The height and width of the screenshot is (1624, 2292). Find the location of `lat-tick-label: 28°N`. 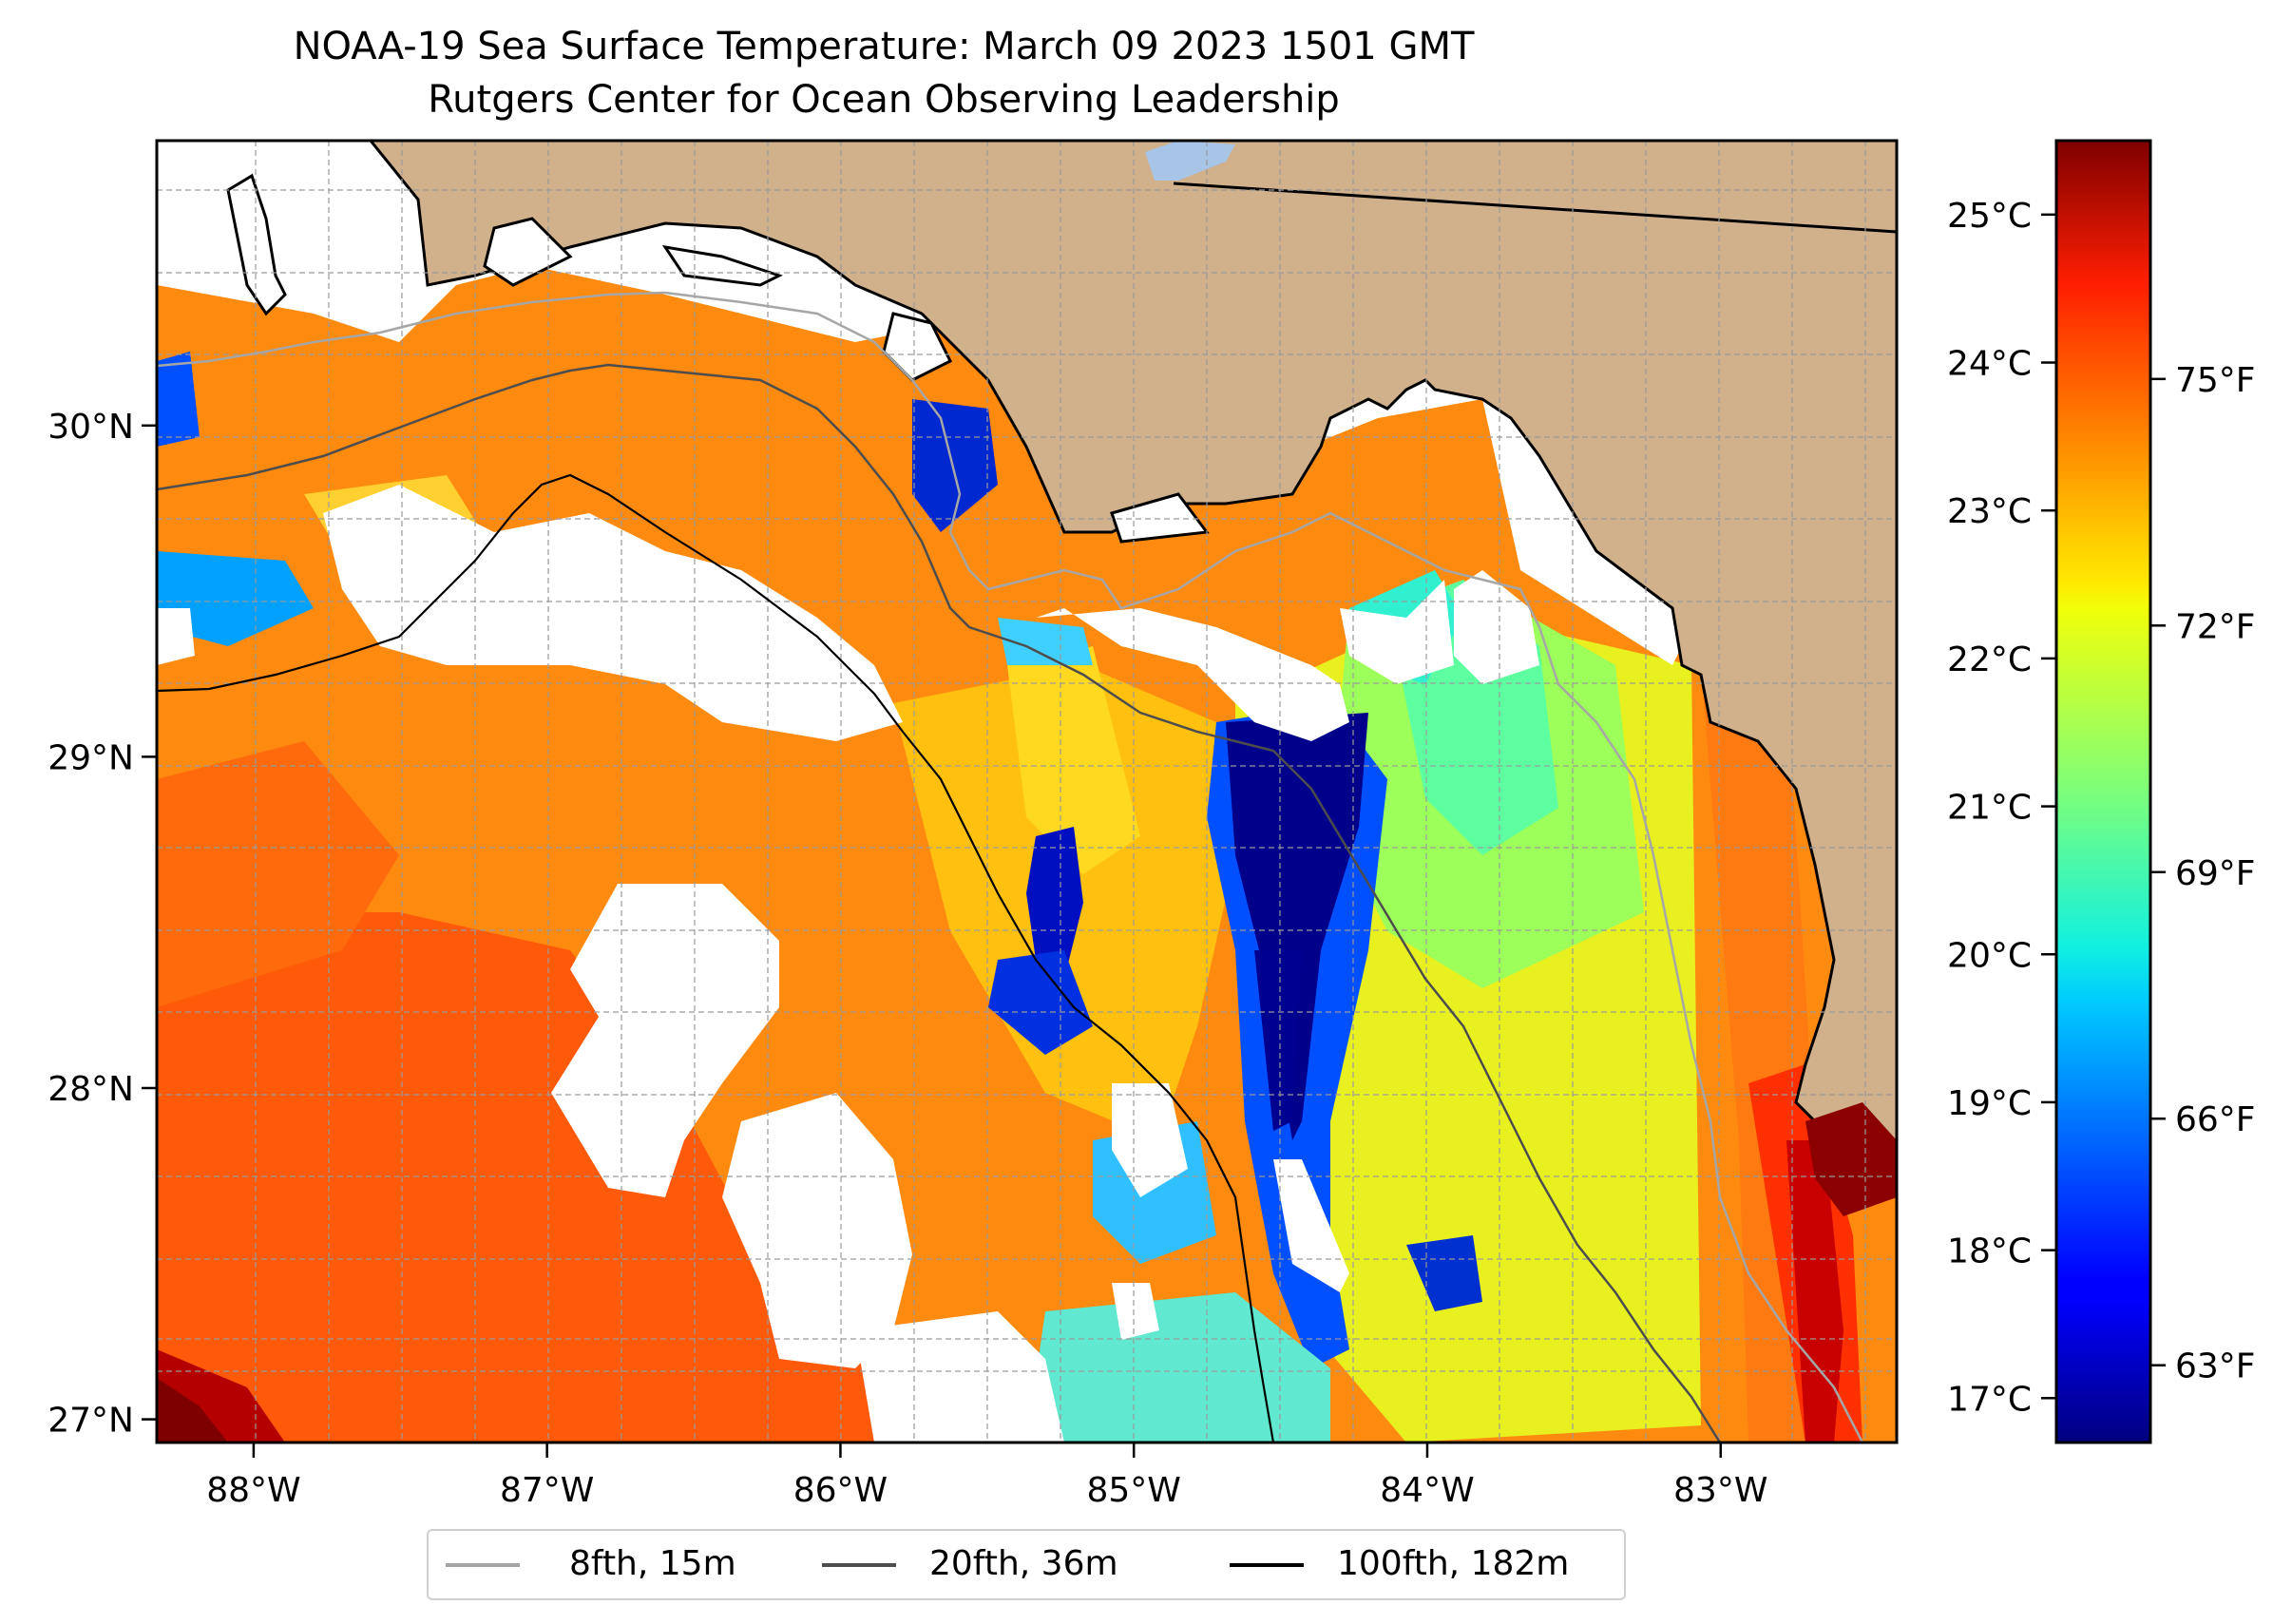

lat-tick-label: 28°N is located at coordinates (91, 1089).